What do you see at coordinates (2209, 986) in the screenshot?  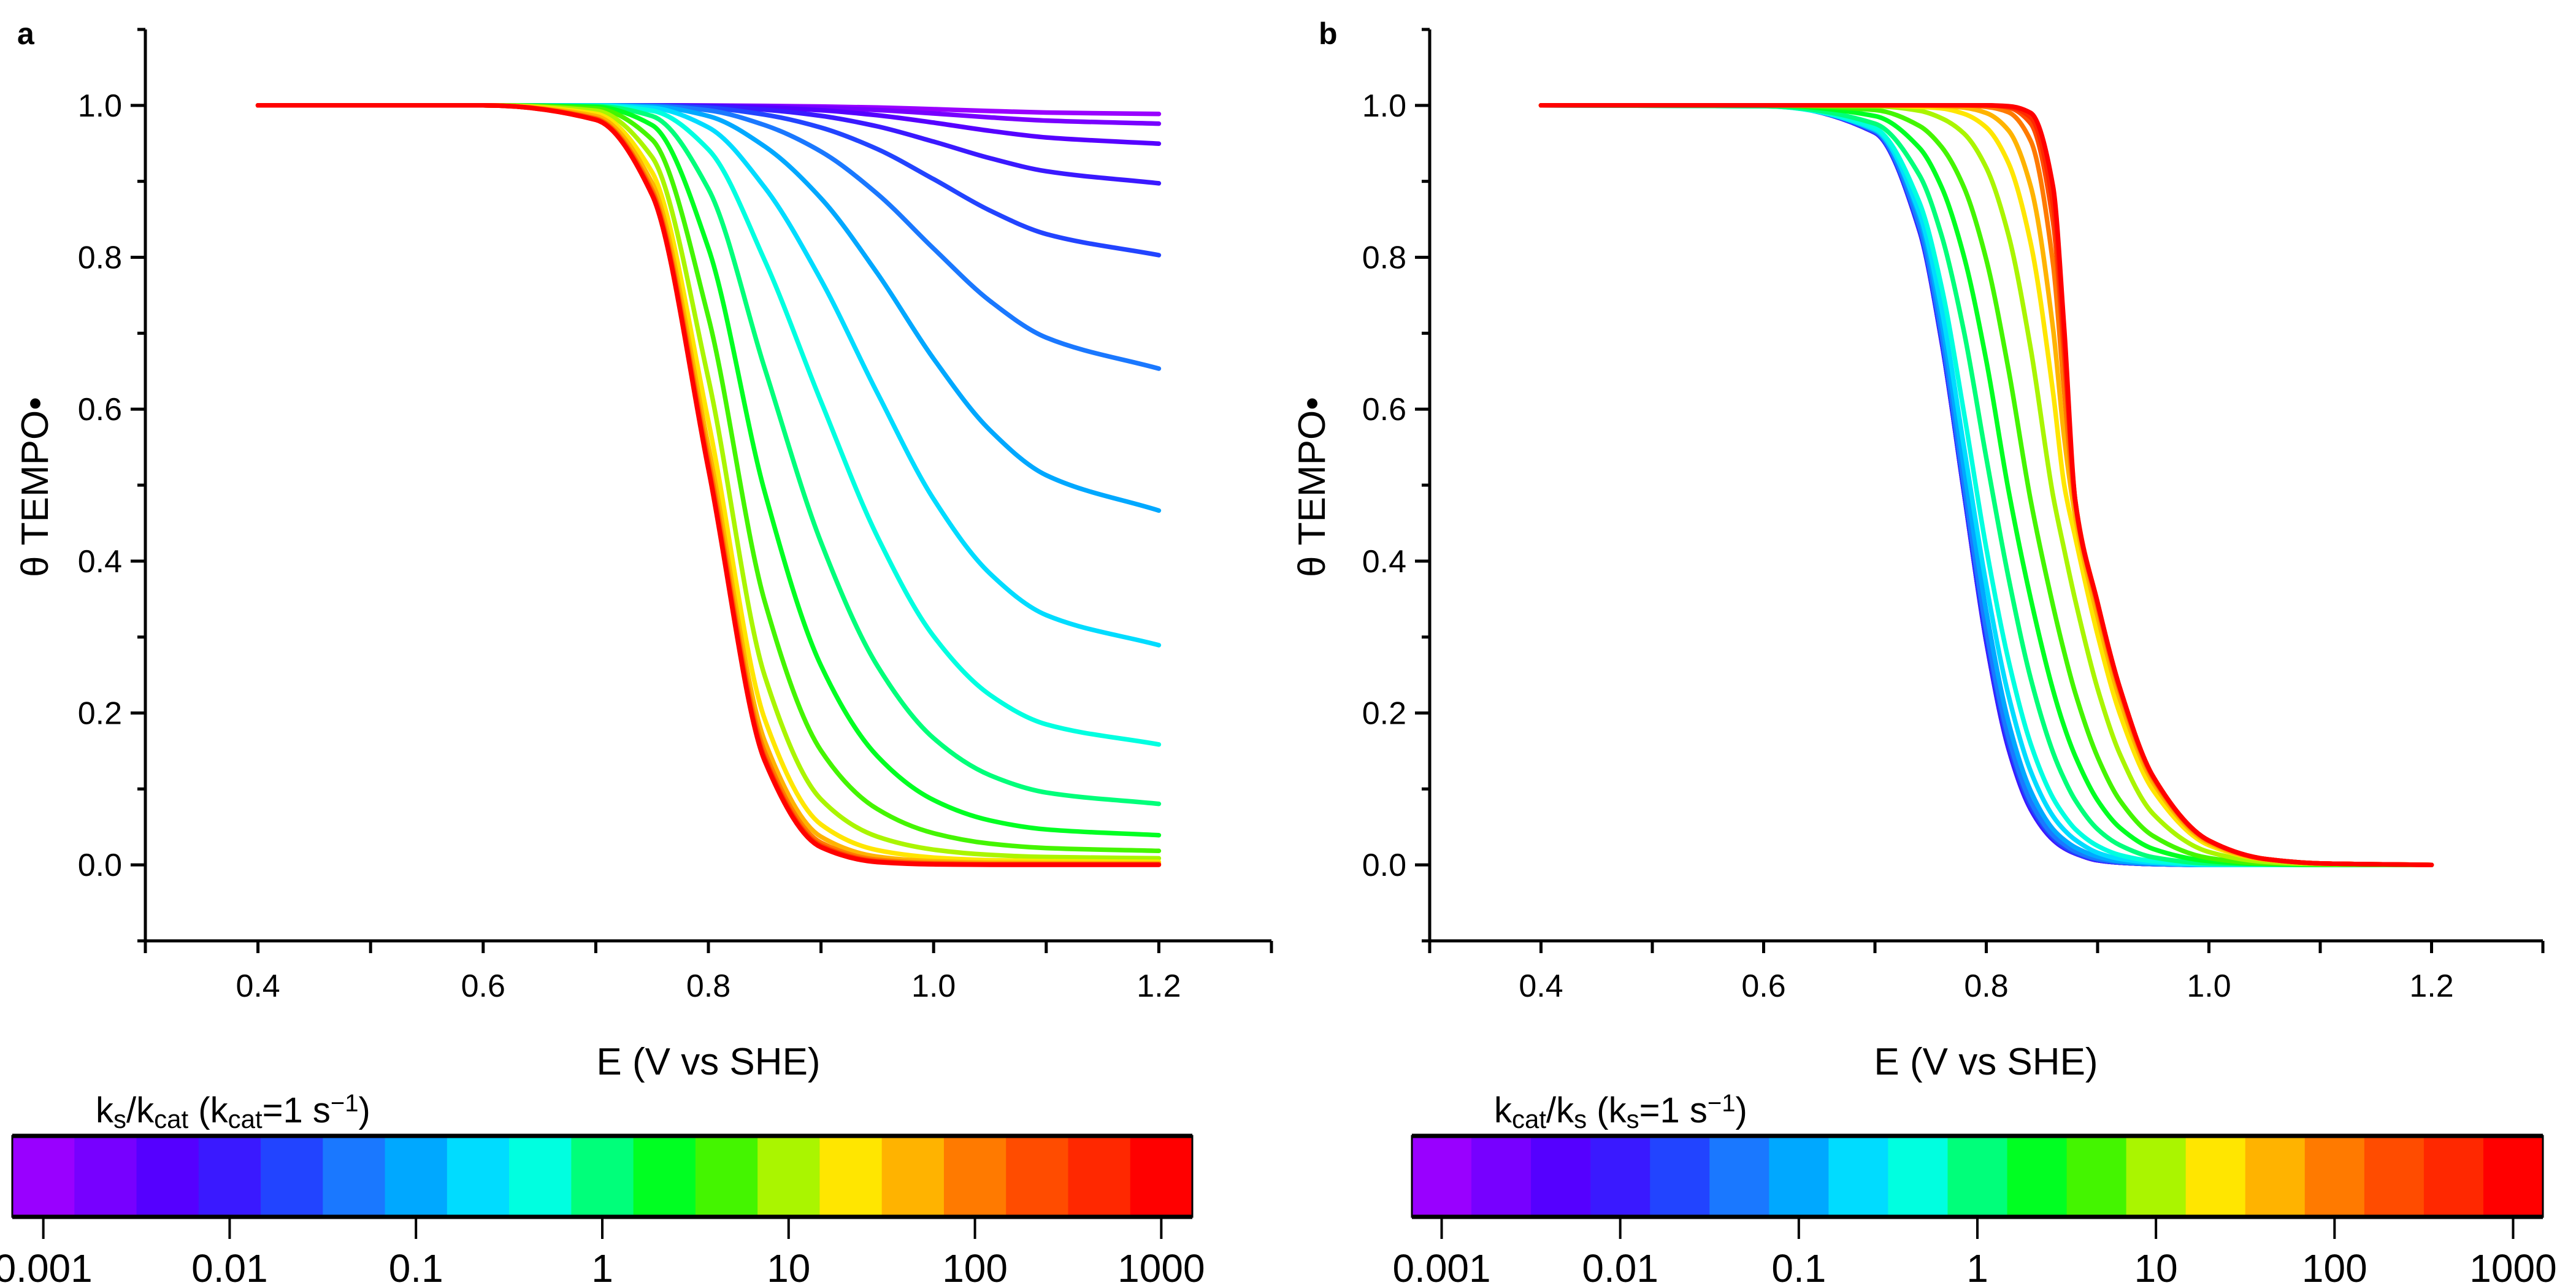 I see `x-tick-label: 1.0` at bounding box center [2209, 986].